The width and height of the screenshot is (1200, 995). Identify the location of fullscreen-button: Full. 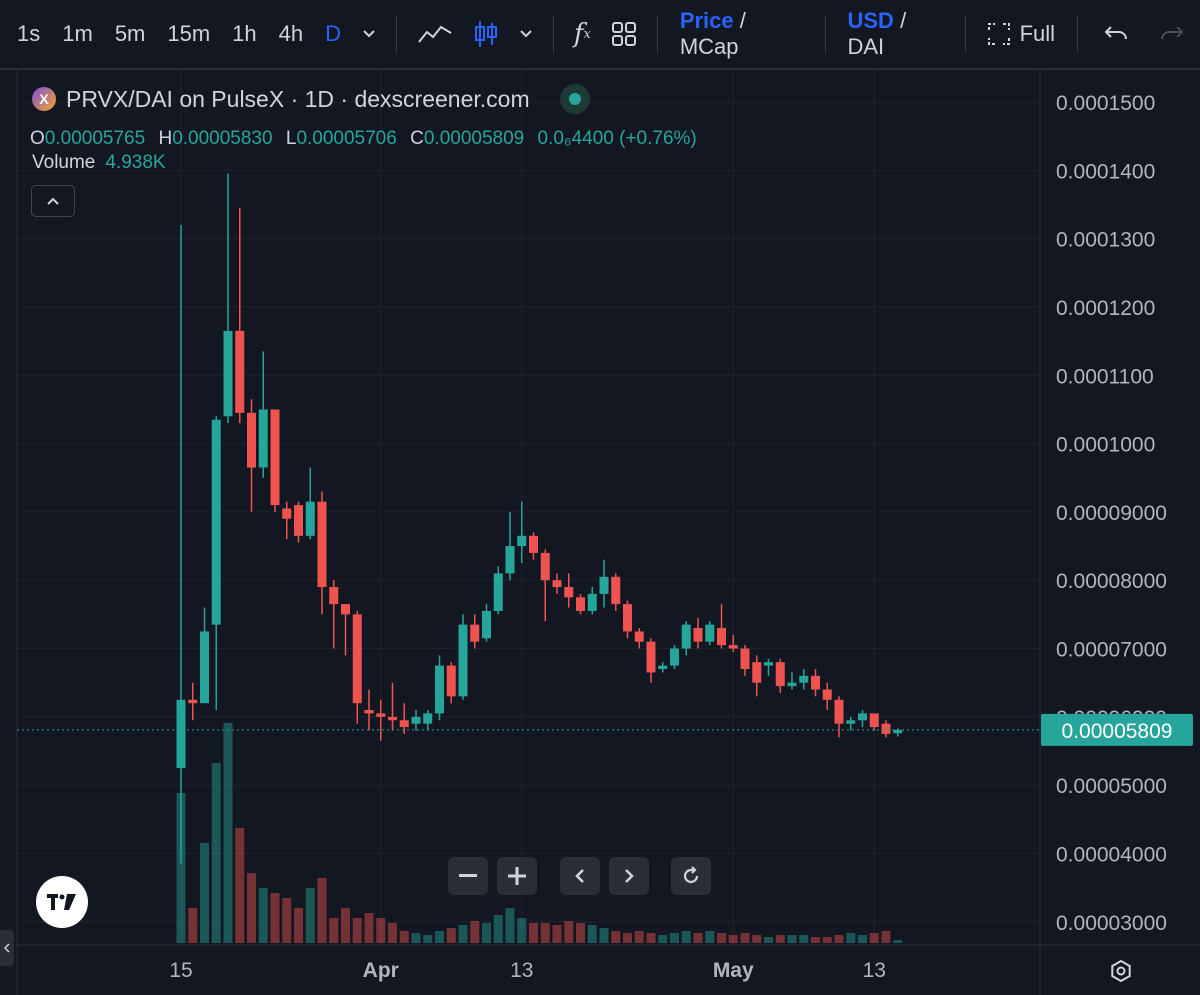
(1021, 34).